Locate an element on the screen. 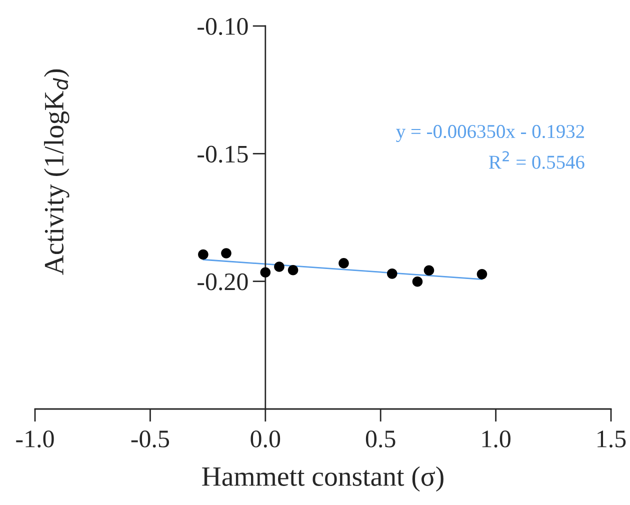 This screenshot has width=630, height=505. x-tick-label: 0.0 is located at coordinates (265, 439).